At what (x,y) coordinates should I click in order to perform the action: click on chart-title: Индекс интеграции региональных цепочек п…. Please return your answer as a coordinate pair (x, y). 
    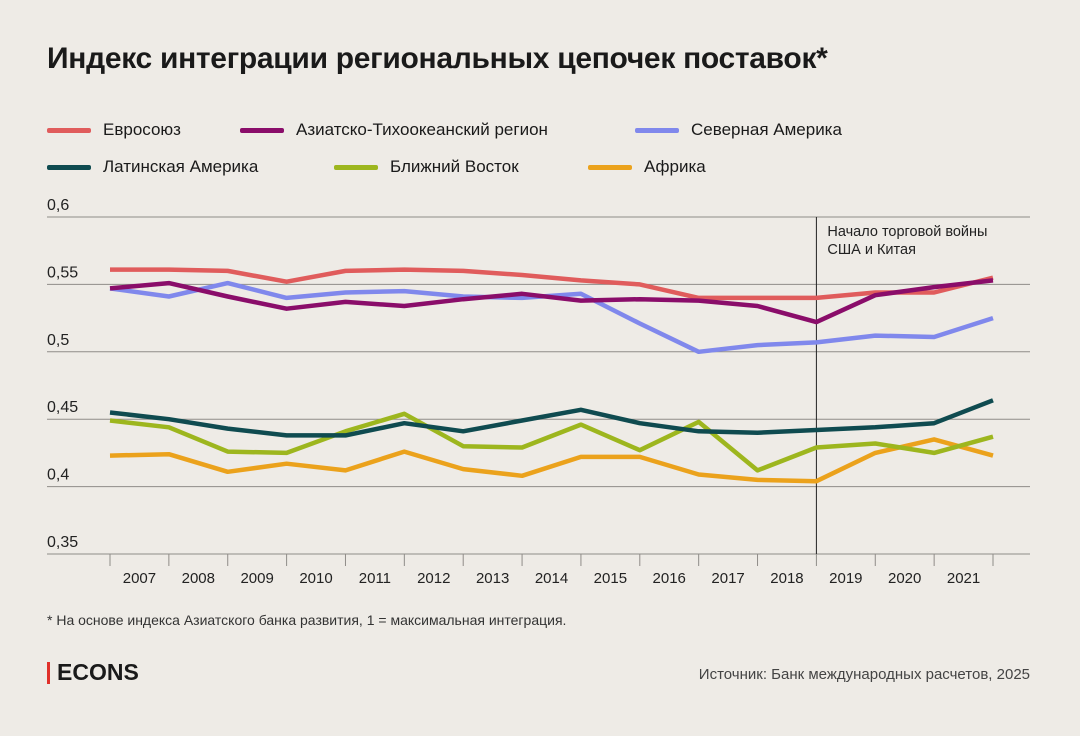
    Looking at the image, I should click on (437, 58).